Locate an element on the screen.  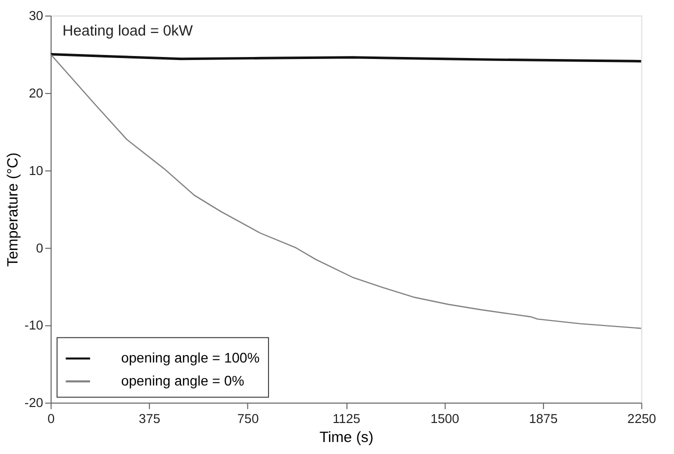
y-tick-label: 20 is located at coordinates (36, 92).